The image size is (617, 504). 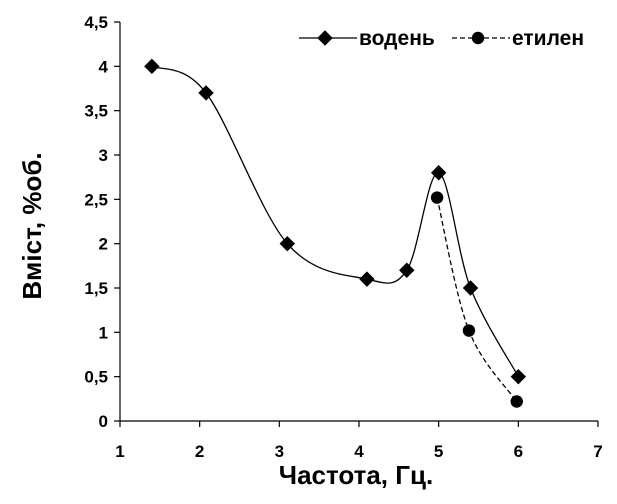 I want to click on y-tick-label: 0,5, so click(x=96, y=377).